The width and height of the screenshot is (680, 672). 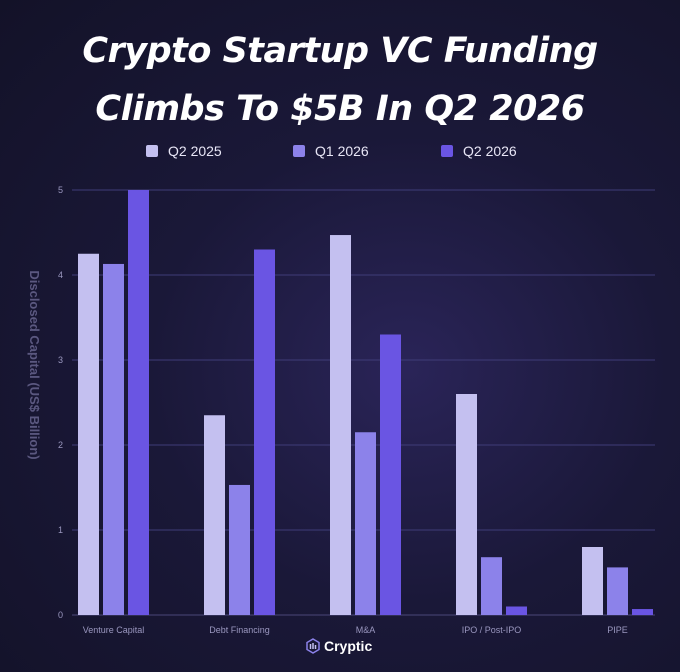 I want to click on legend-item-series-3: Q2 2026, so click(x=479, y=151).